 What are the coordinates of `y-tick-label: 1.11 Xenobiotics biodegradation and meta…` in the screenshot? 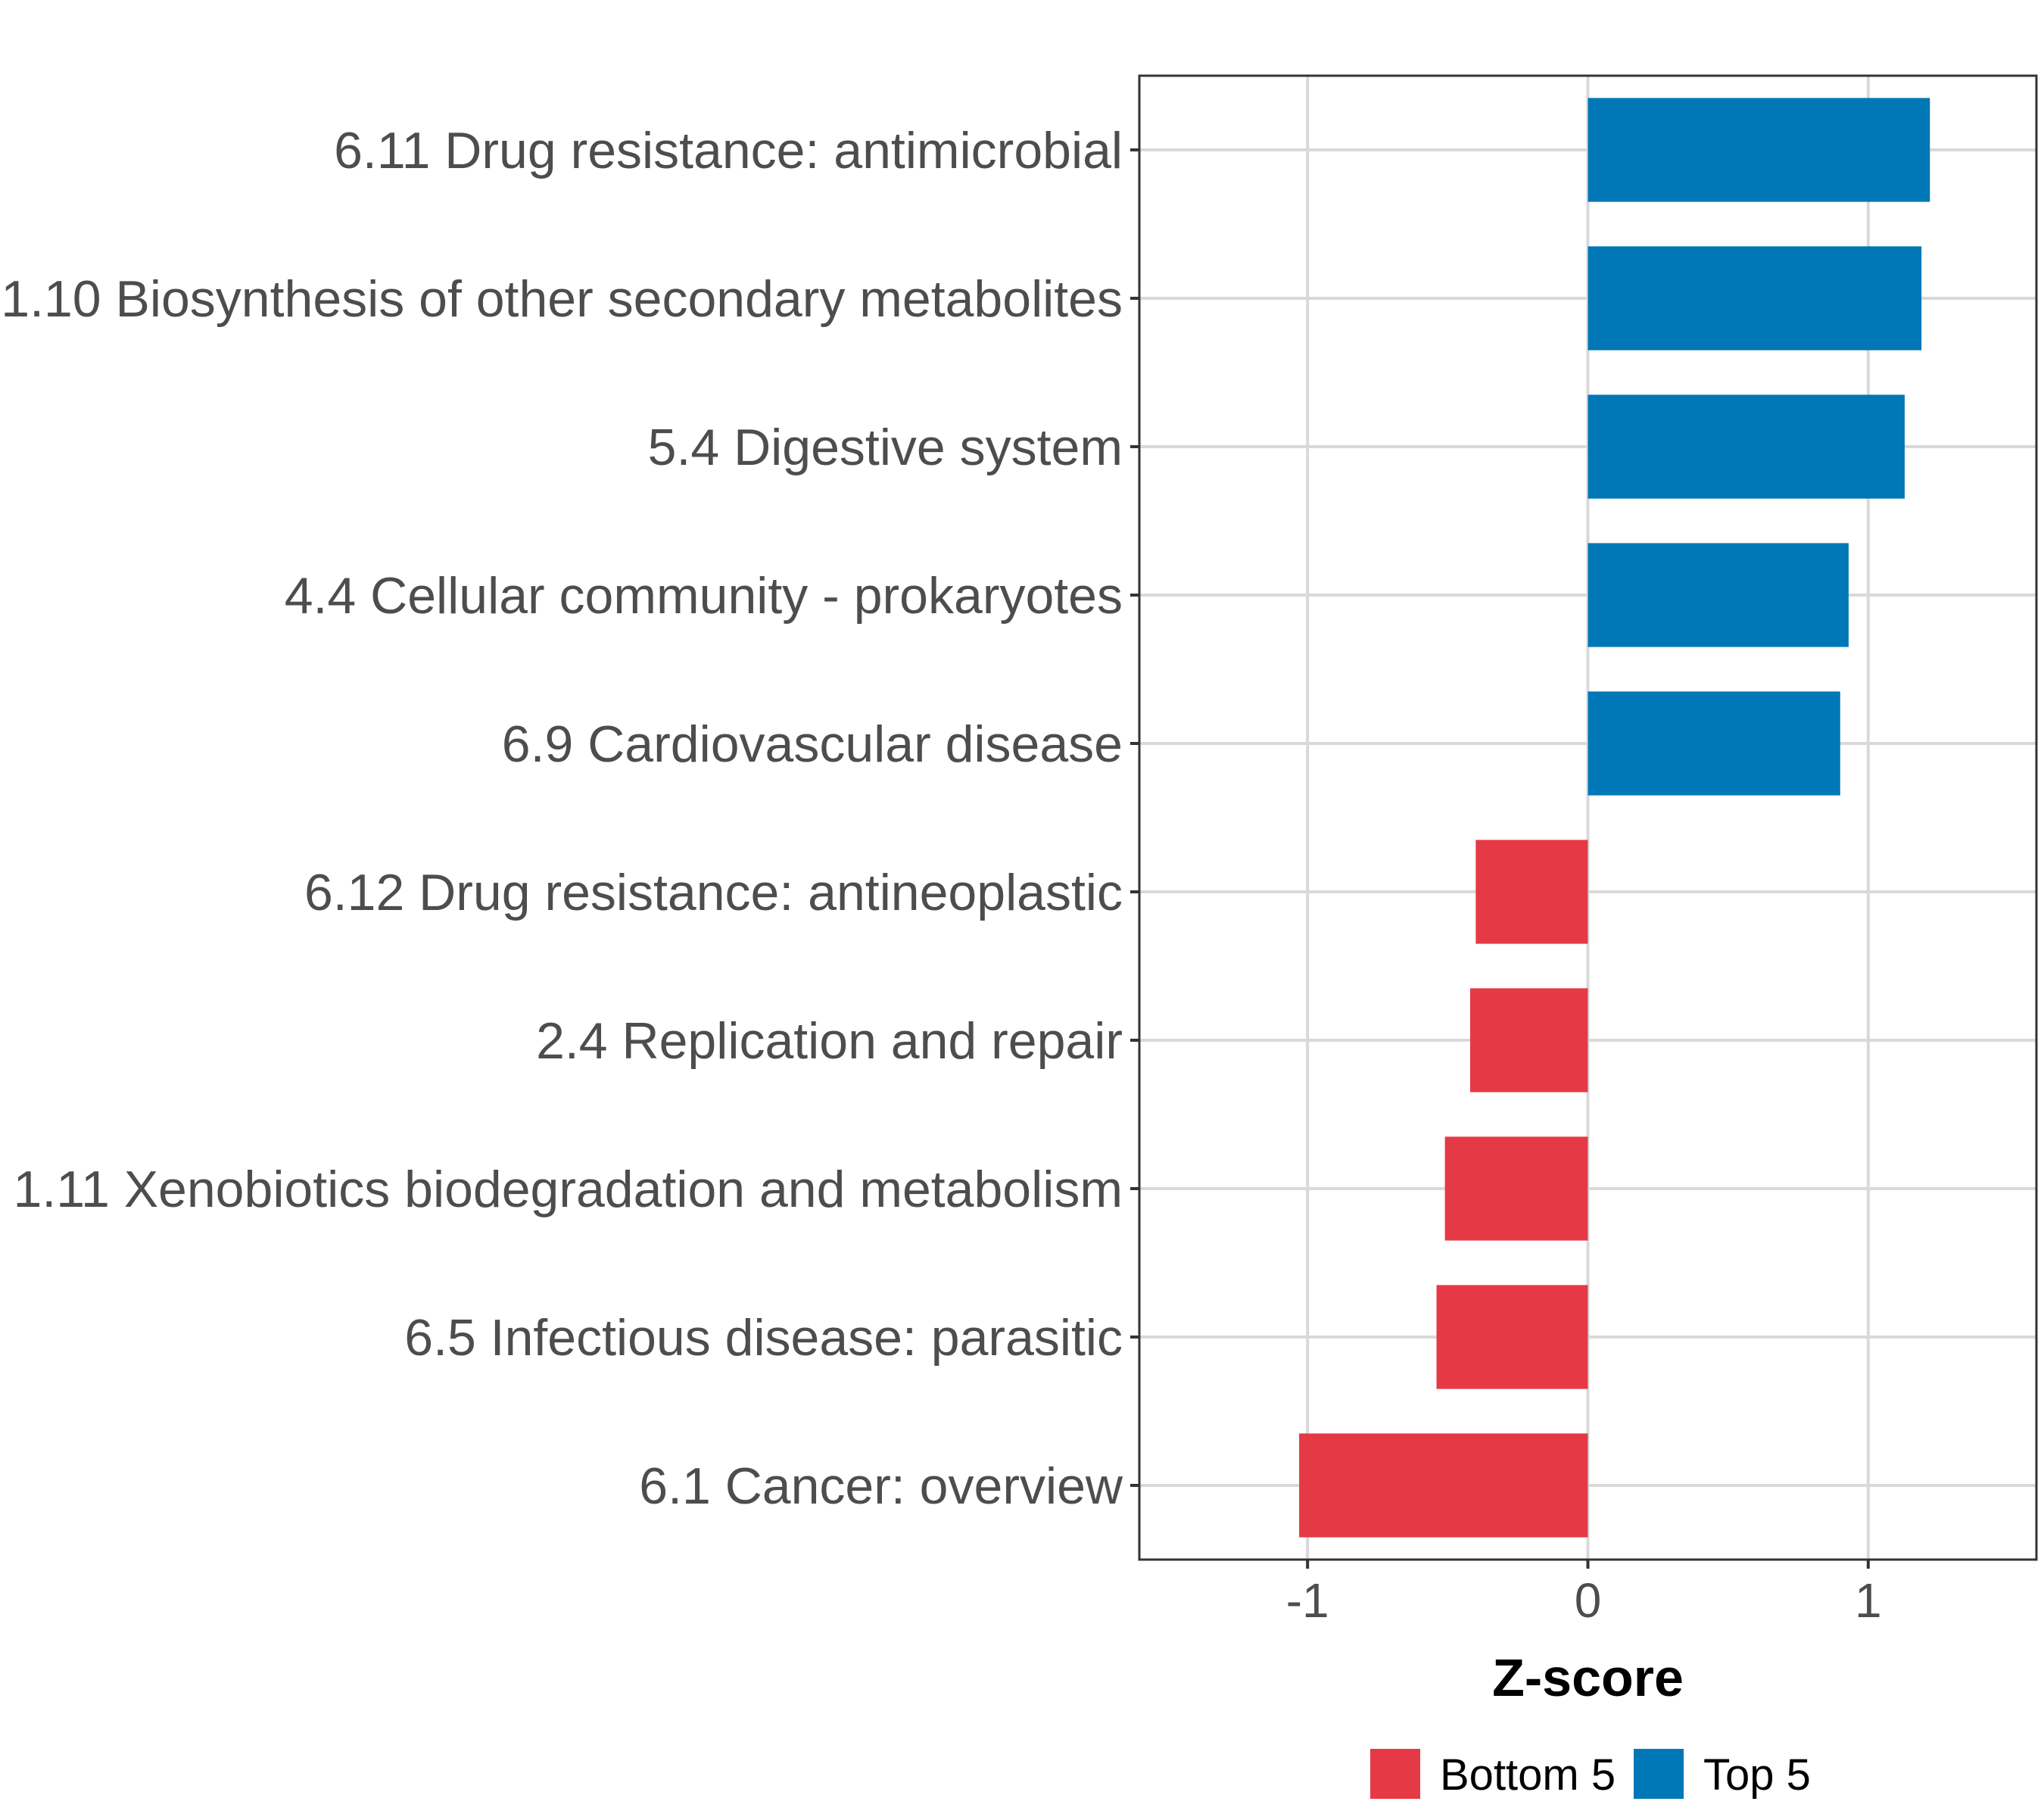 It's located at (568, 1189).